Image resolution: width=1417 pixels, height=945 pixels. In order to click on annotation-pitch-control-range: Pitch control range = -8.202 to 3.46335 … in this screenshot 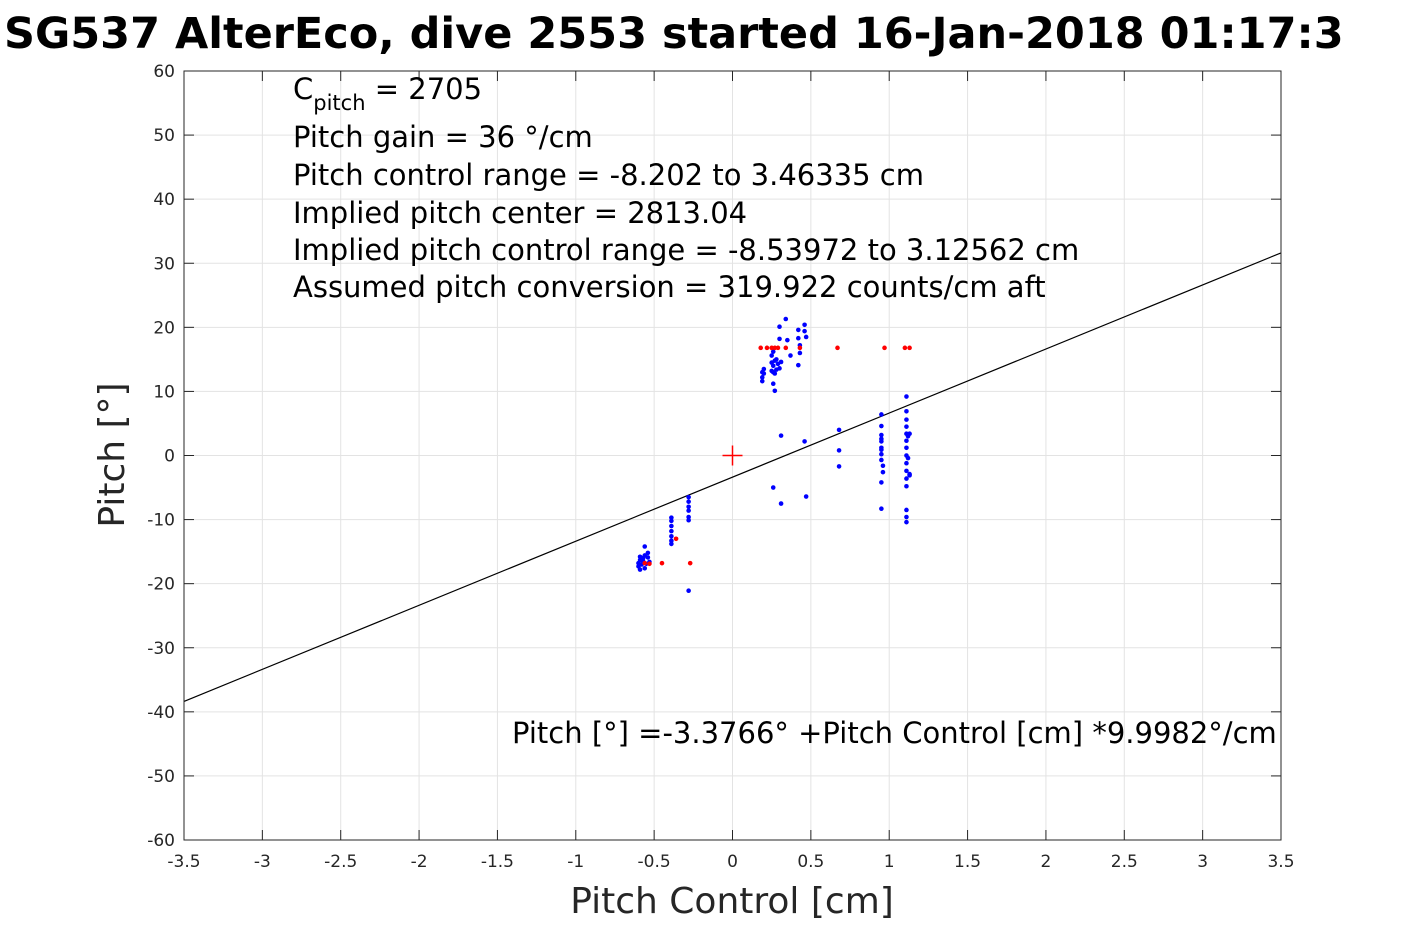, I will do `click(608, 175)`.